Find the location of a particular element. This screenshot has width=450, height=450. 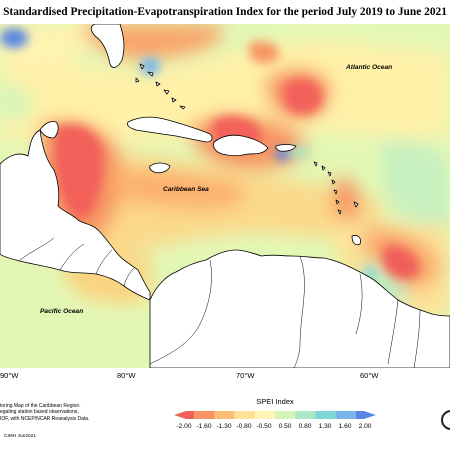

jamaica is located at coordinates (160, 168).